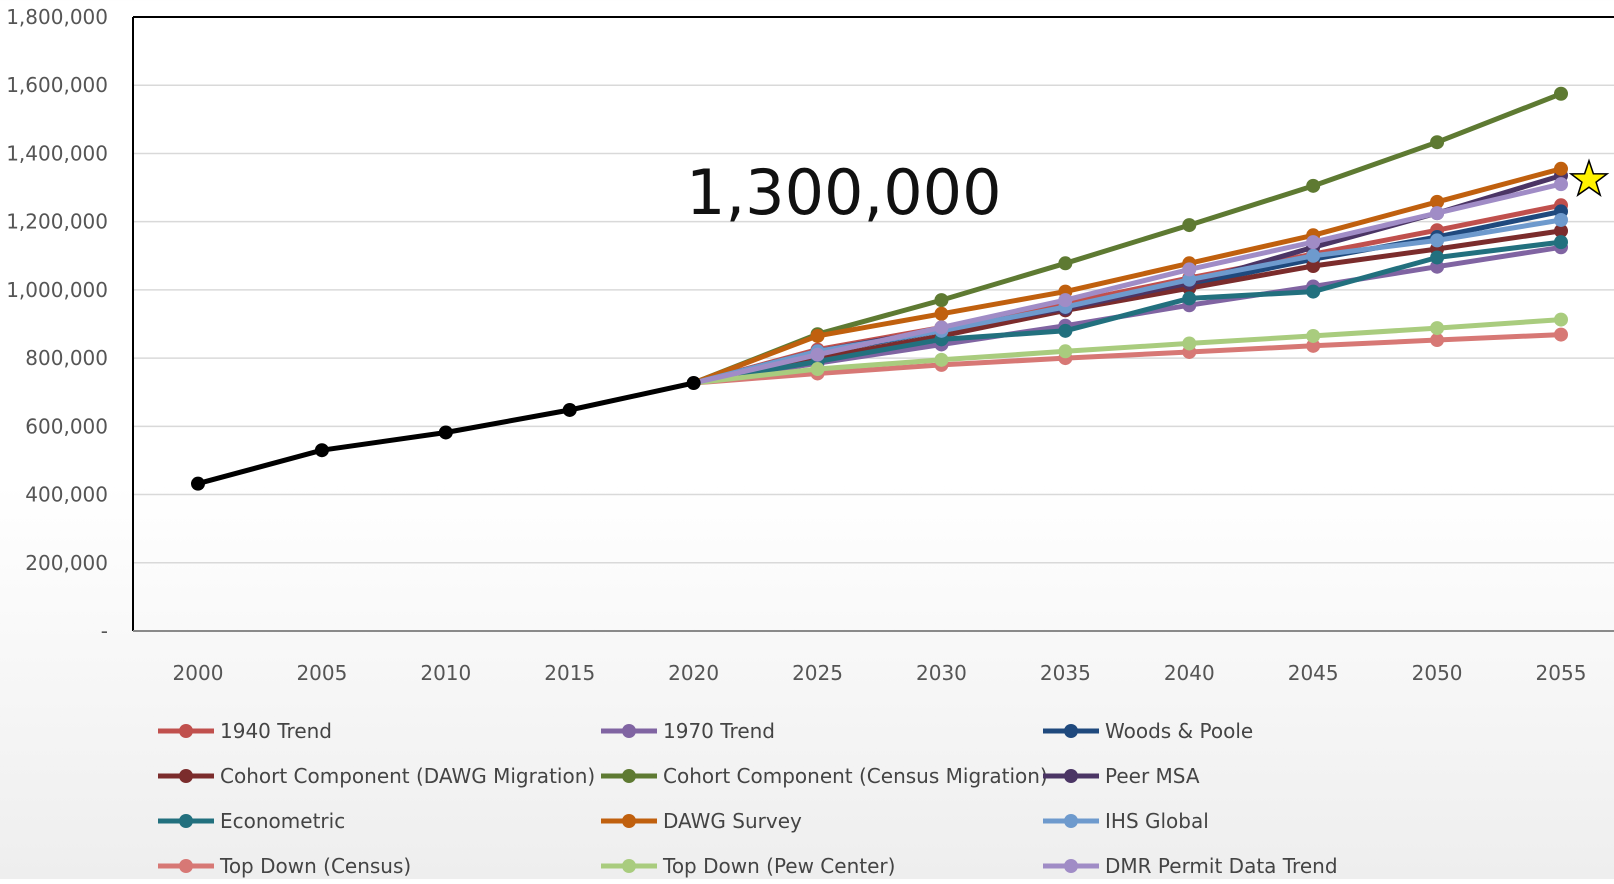  I want to click on legend-item: DAWG Survey, so click(701, 821).